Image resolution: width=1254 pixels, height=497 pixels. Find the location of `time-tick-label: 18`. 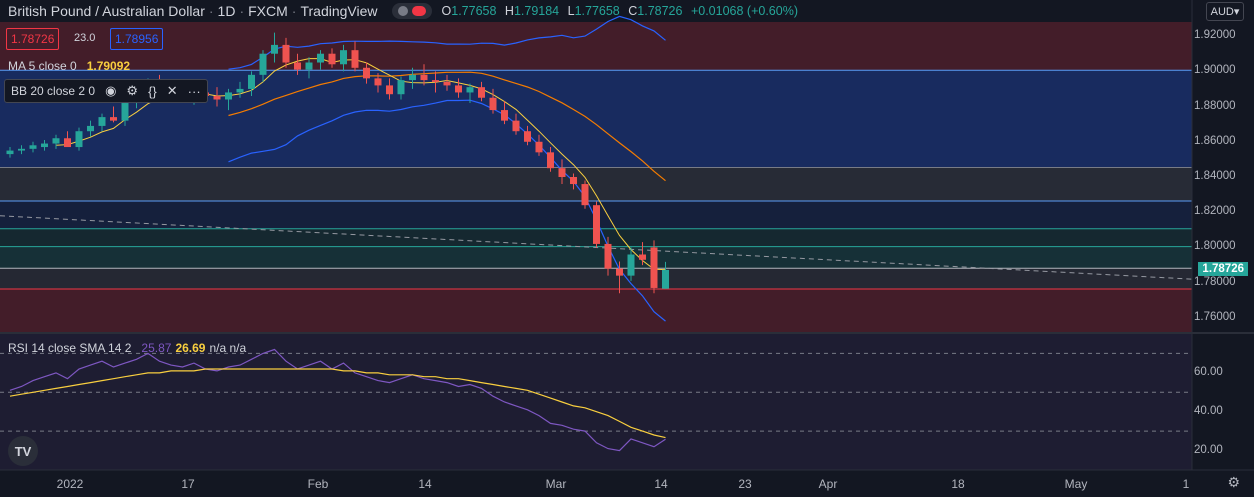

time-tick-label: 18 is located at coordinates (958, 484).